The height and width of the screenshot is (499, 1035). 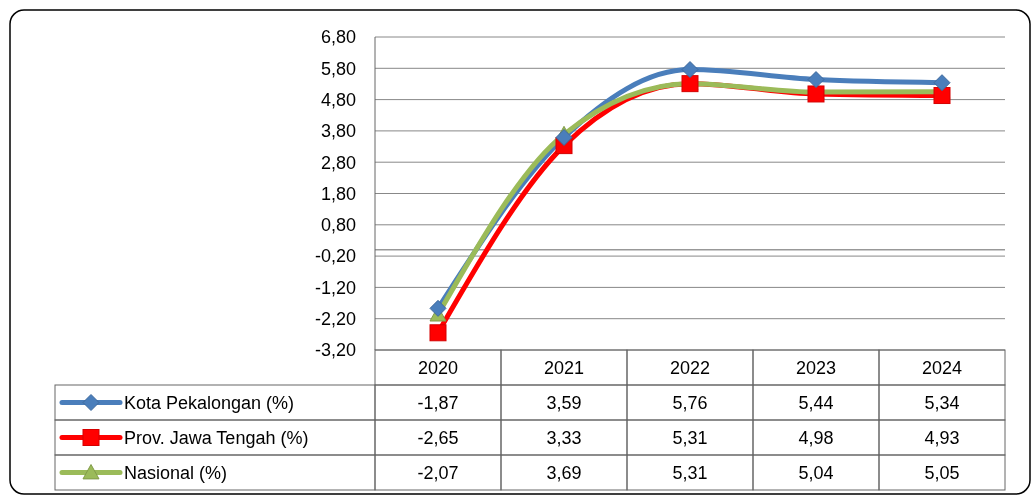 I want to click on text: -2,65, so click(x=438, y=437).